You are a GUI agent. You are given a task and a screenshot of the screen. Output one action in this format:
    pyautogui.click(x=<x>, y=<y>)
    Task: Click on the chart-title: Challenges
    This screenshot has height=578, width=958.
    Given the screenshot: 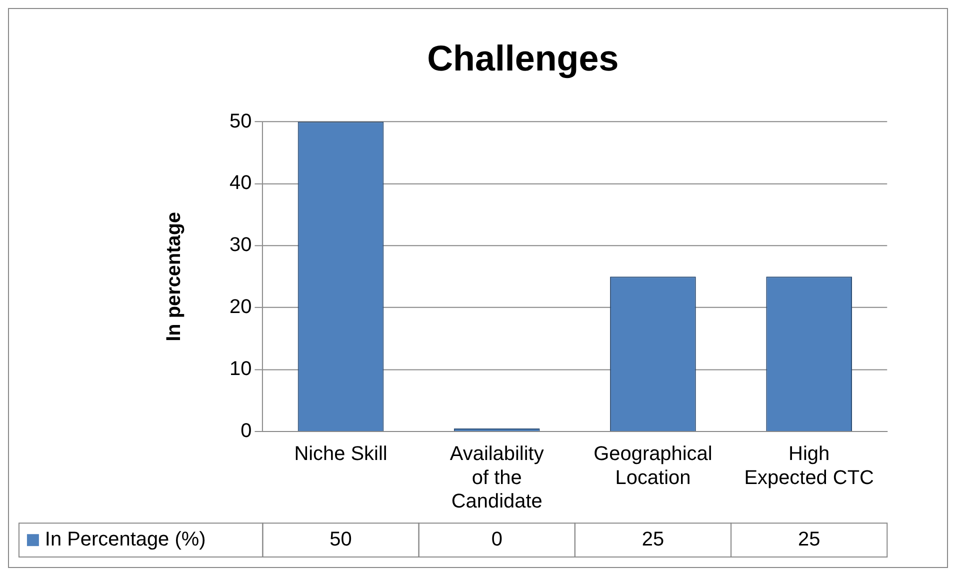 What is the action you would take?
    pyautogui.click(x=523, y=58)
    